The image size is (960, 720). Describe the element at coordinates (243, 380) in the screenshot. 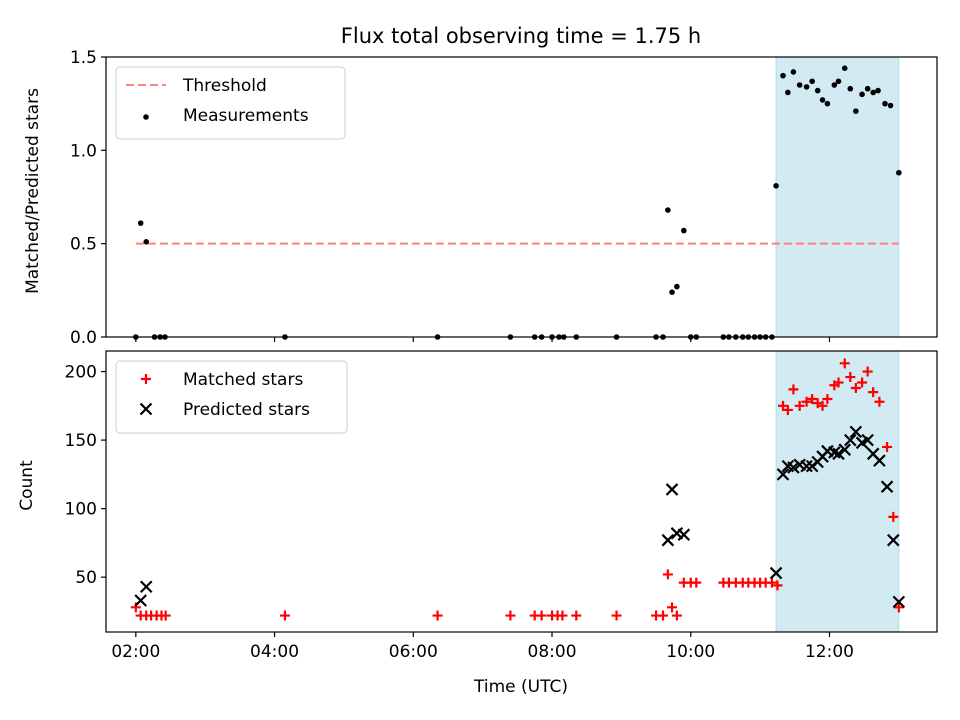

I see `legend-label: Matched stars` at that location.